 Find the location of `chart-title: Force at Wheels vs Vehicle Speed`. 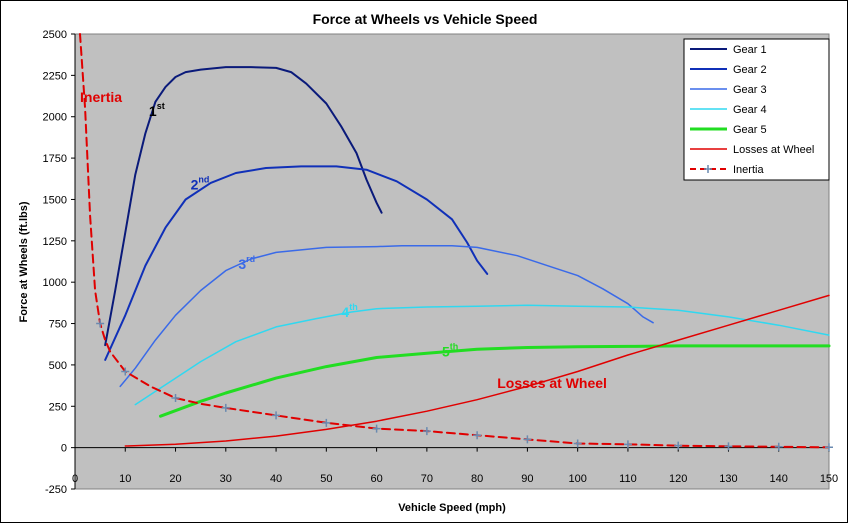

chart-title: Force at Wheels vs Vehicle Speed is located at coordinates (425, 19).